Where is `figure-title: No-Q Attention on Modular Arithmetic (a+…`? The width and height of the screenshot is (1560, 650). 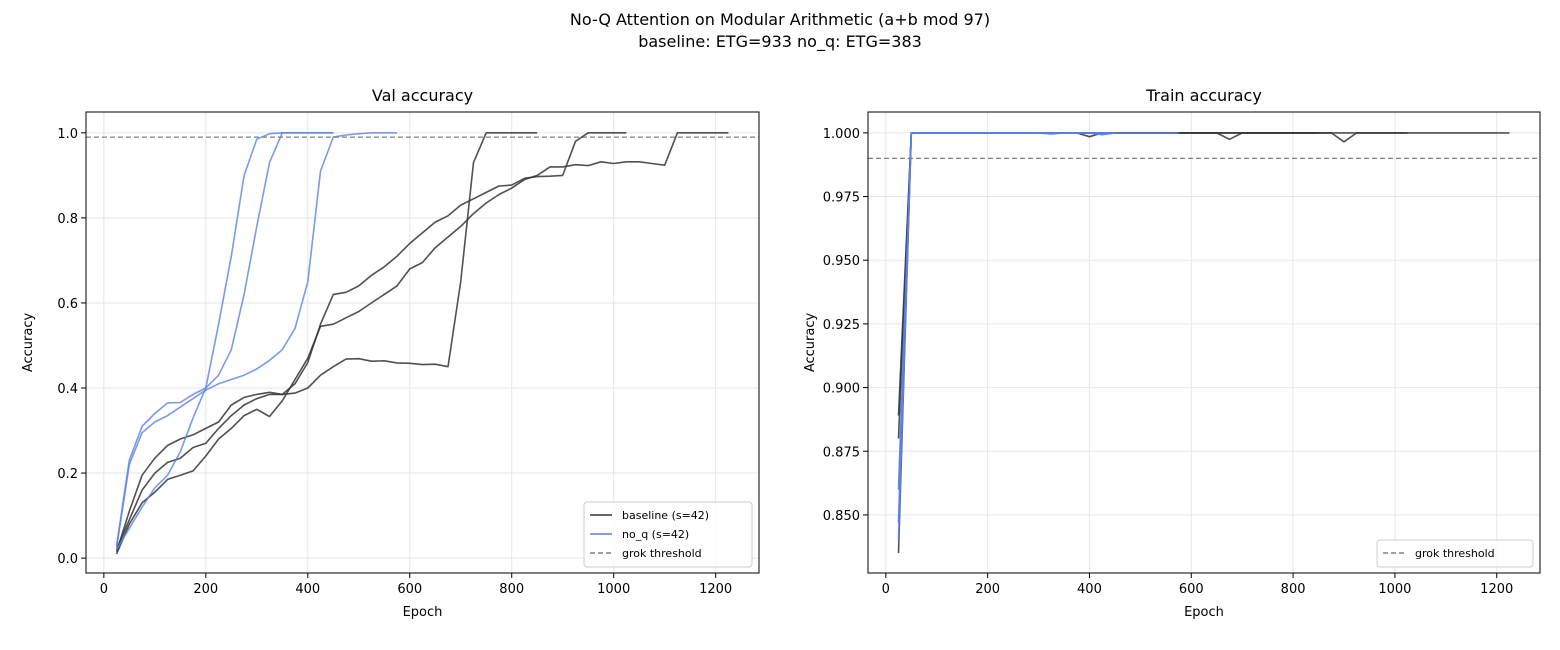 figure-title: No-Q Attention on Modular Arithmetic (a+… is located at coordinates (780, 19).